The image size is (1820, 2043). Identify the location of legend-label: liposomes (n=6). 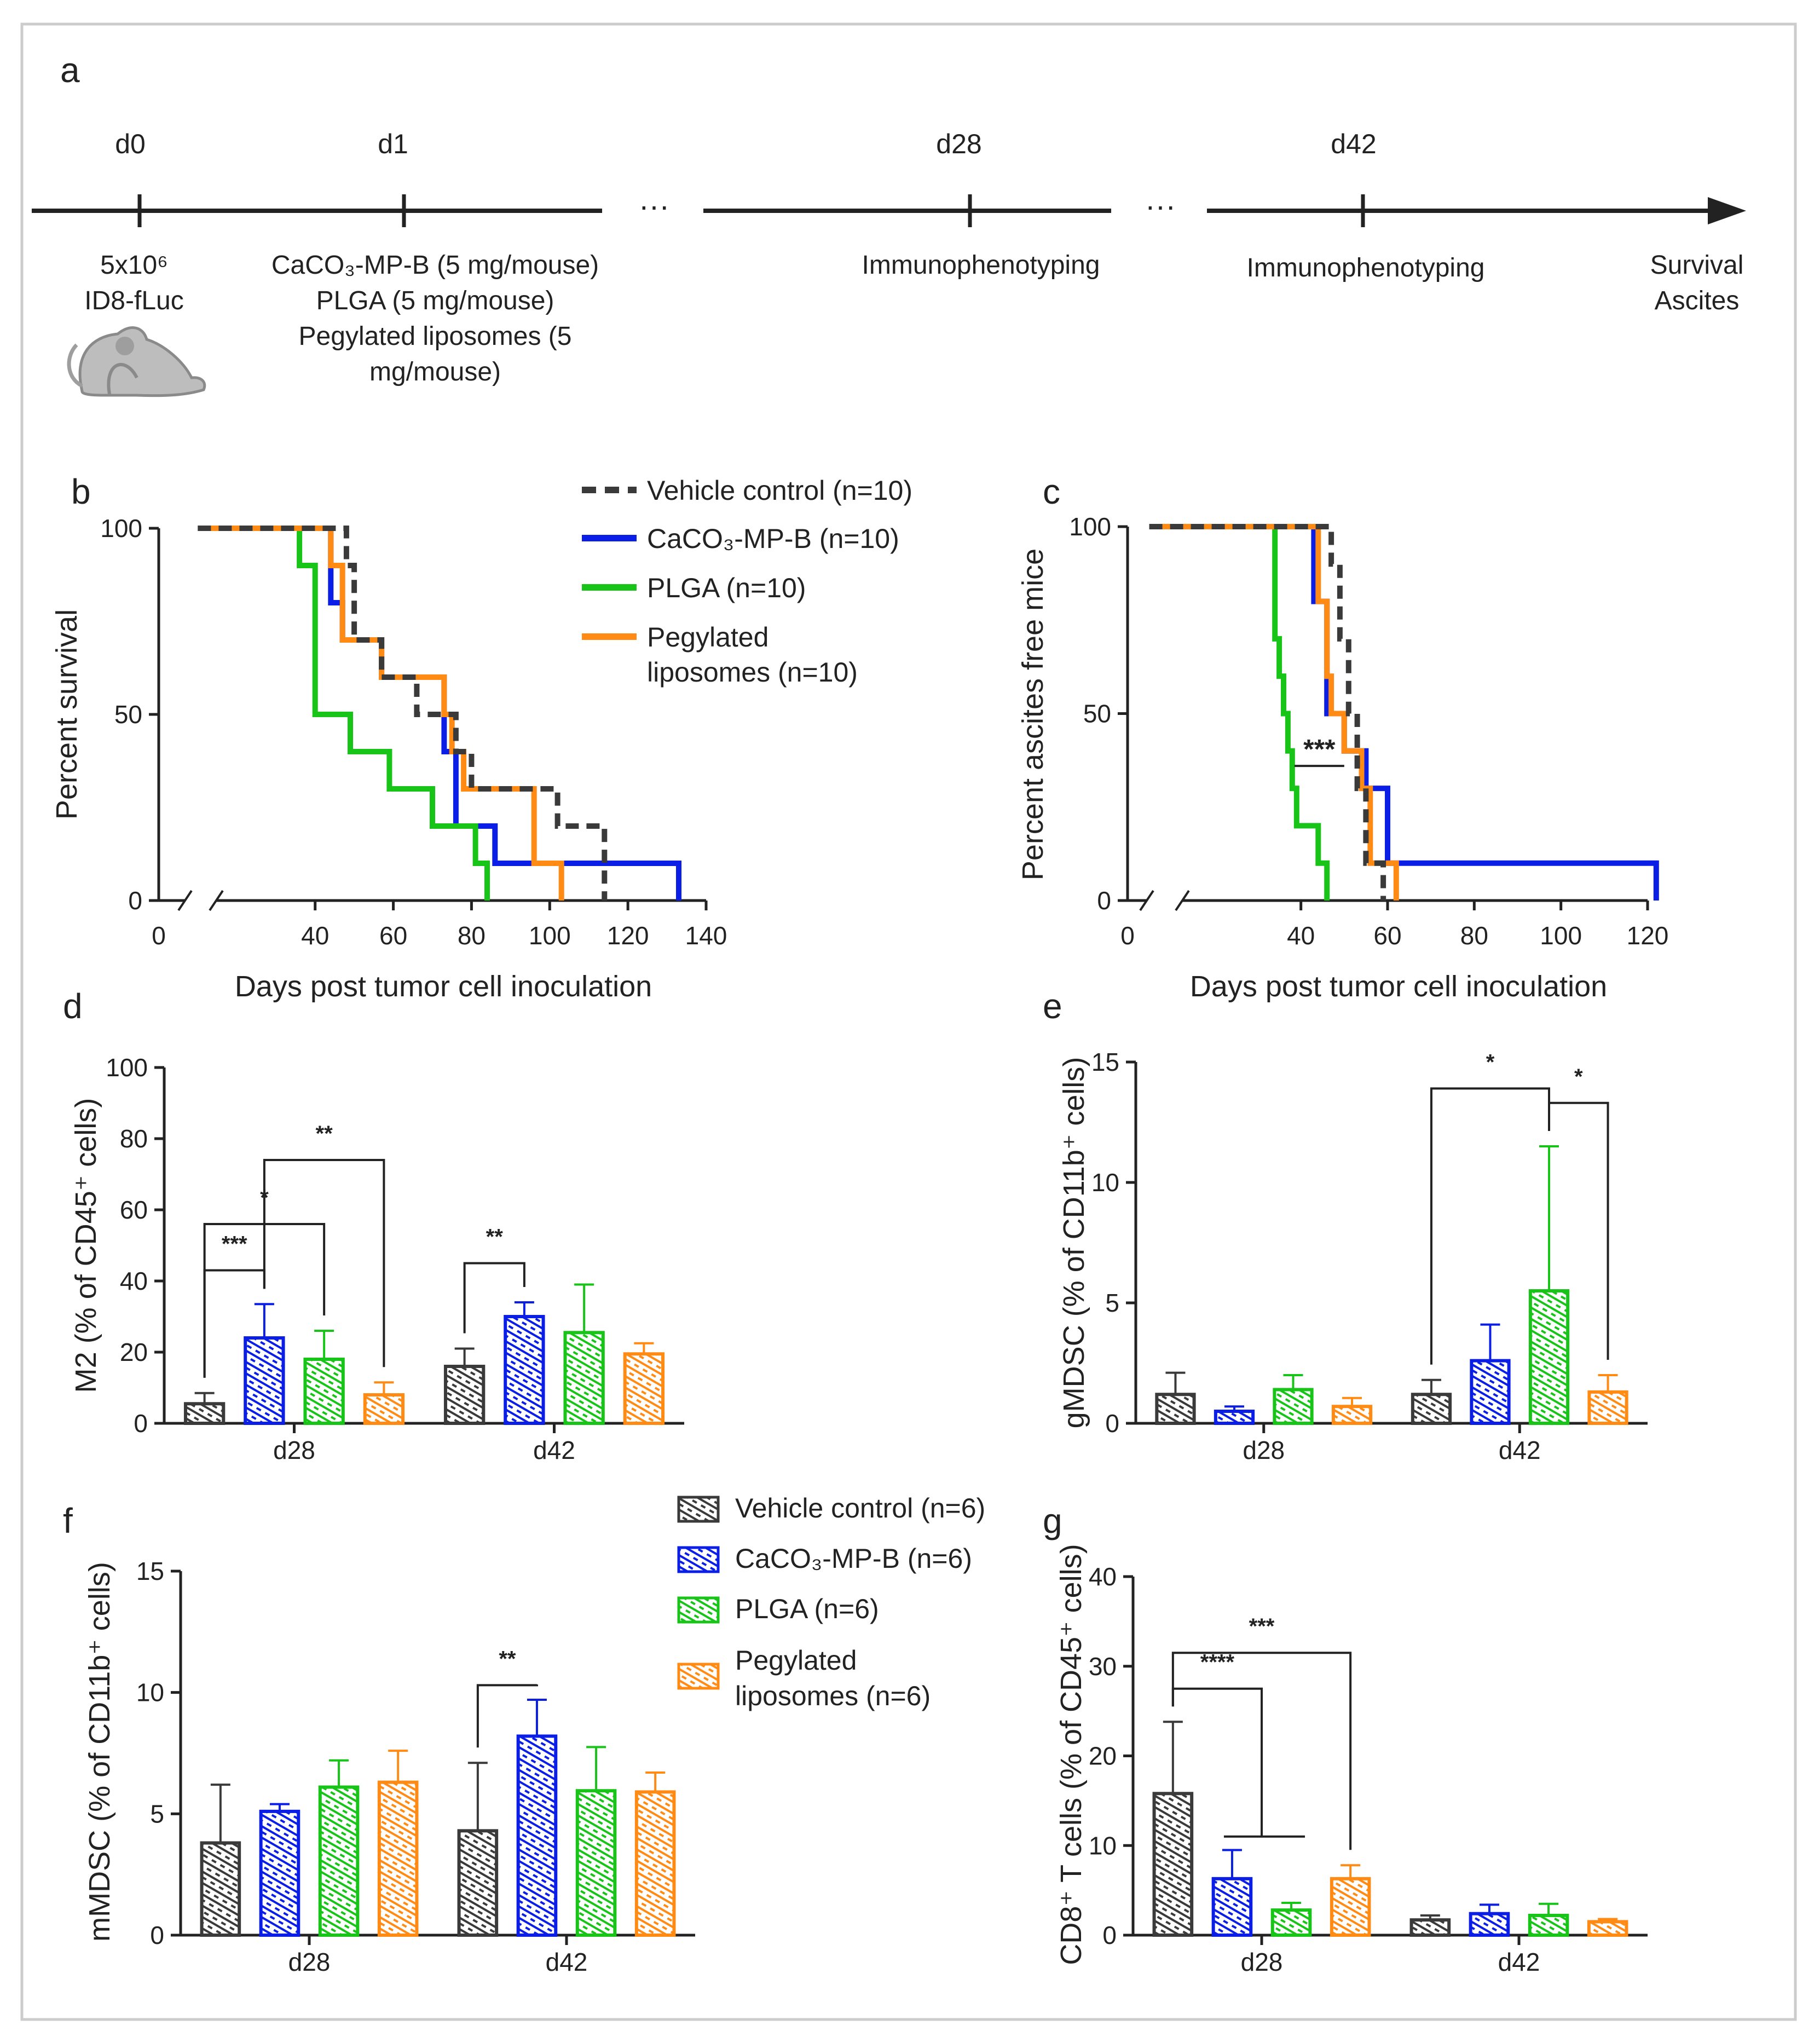
(833, 1696).